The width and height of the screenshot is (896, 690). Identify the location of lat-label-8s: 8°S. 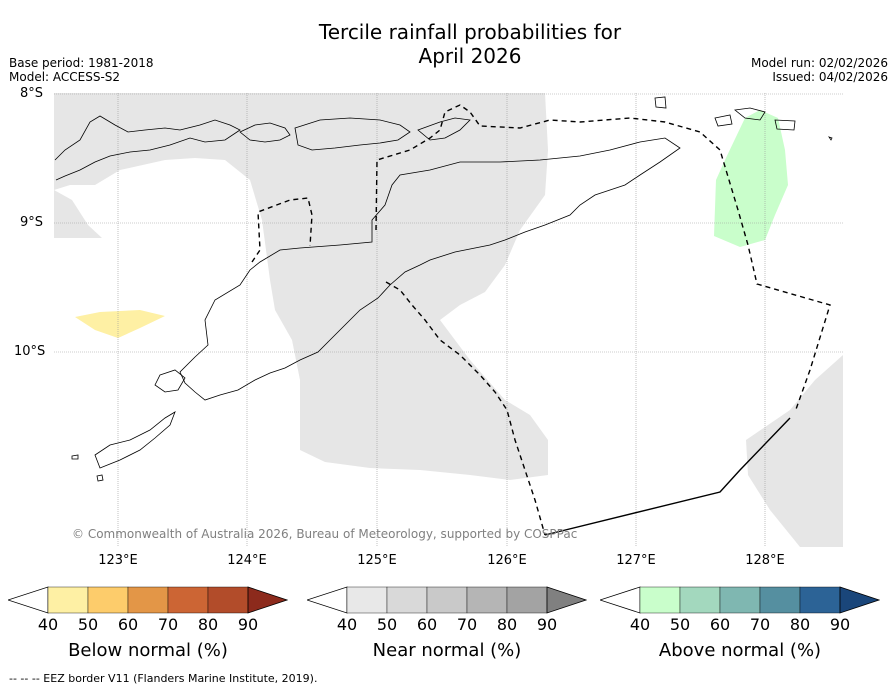
(32, 93).